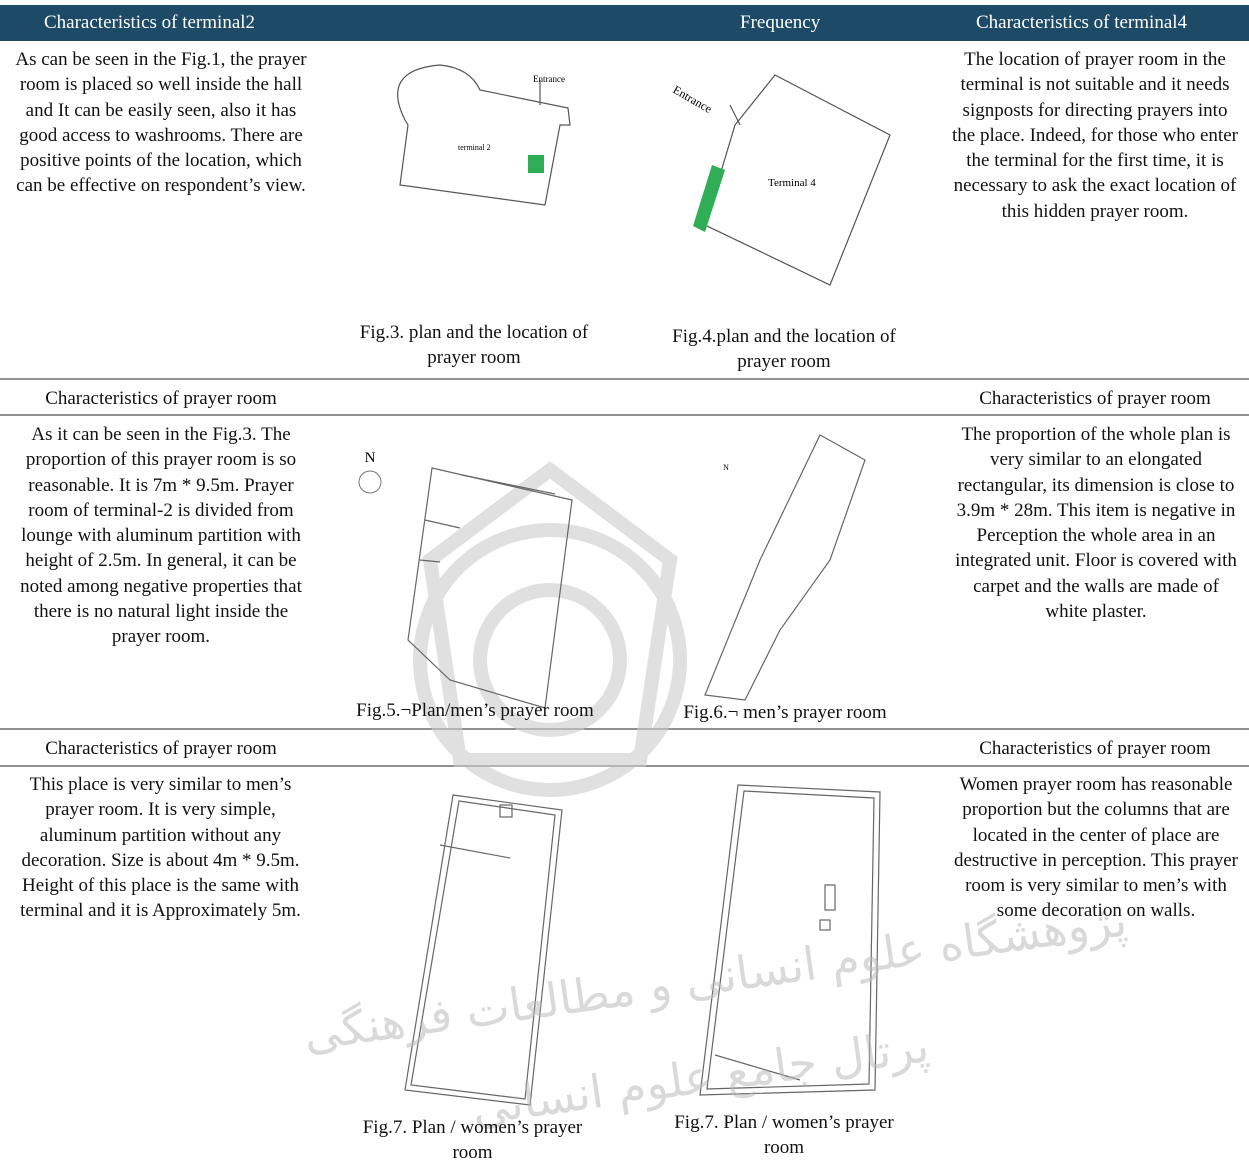 The height and width of the screenshot is (1165, 1249). Describe the element at coordinates (624, 23) in the screenshot. I see `header-bar` at that location.